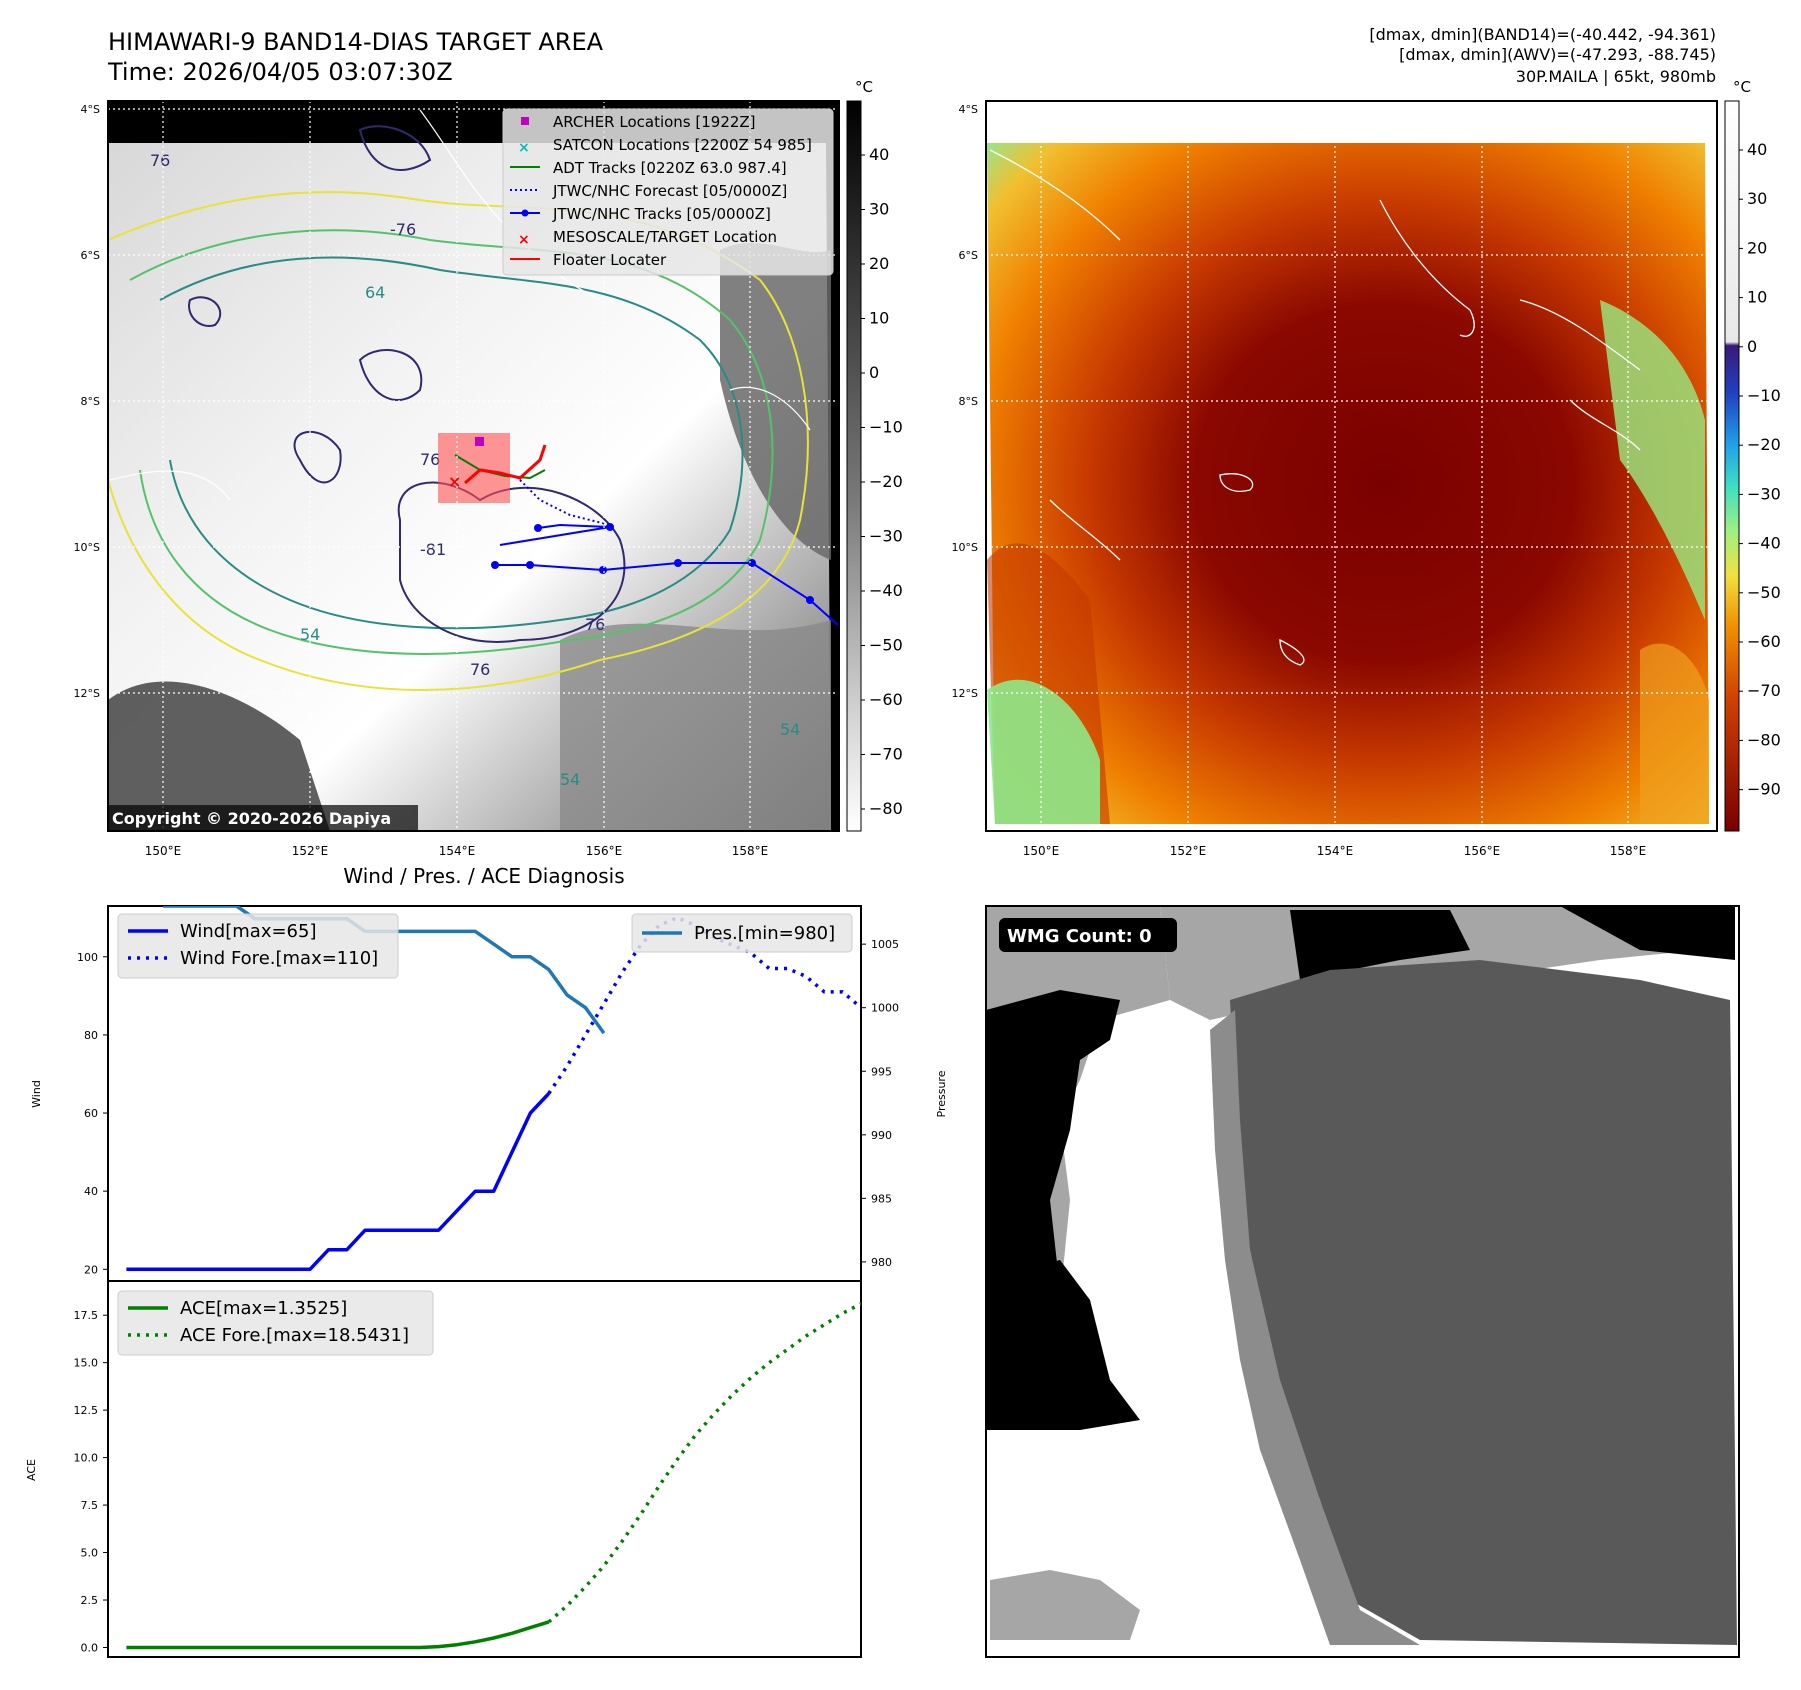 This screenshot has width=1801, height=1690. What do you see at coordinates (965, 547) in the screenshot?
I see `map-lat-label: 10°S` at bounding box center [965, 547].